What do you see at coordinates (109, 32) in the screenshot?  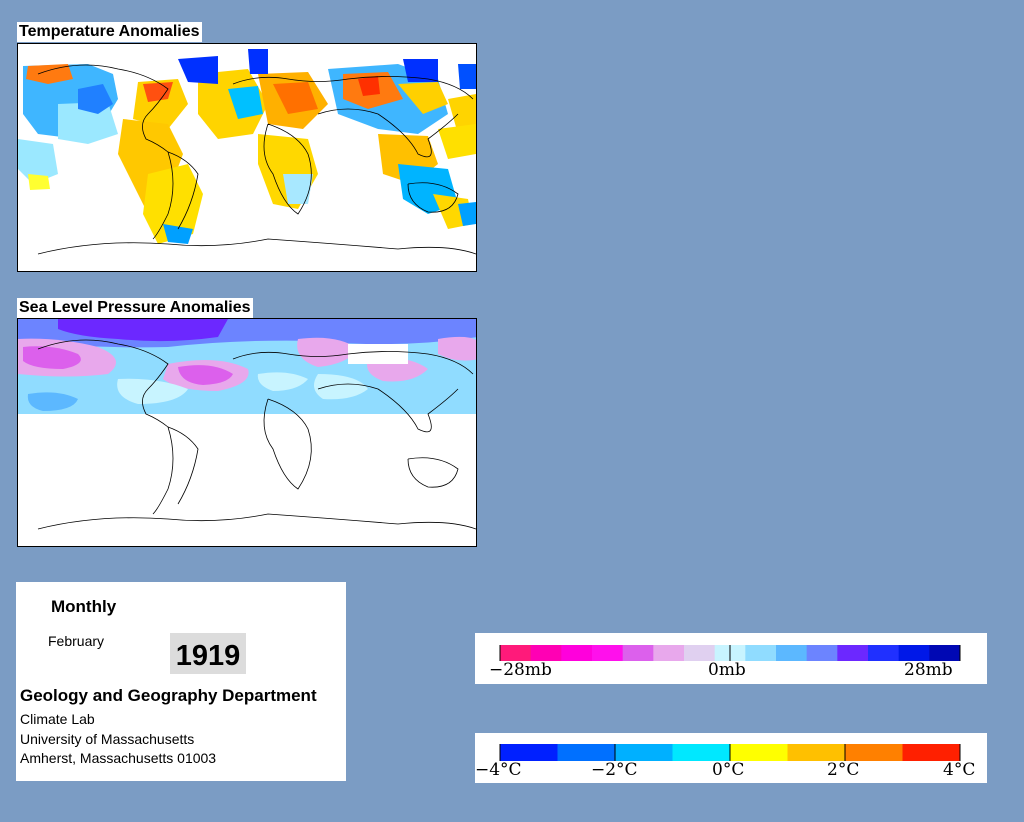 I see `temperature-map-title: Temperature Anomalies` at bounding box center [109, 32].